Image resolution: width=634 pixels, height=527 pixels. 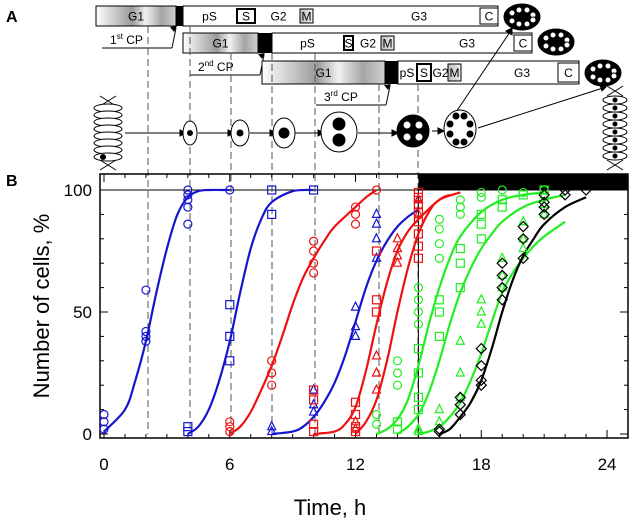 I want to click on phase-bar, so click(x=340, y=16).